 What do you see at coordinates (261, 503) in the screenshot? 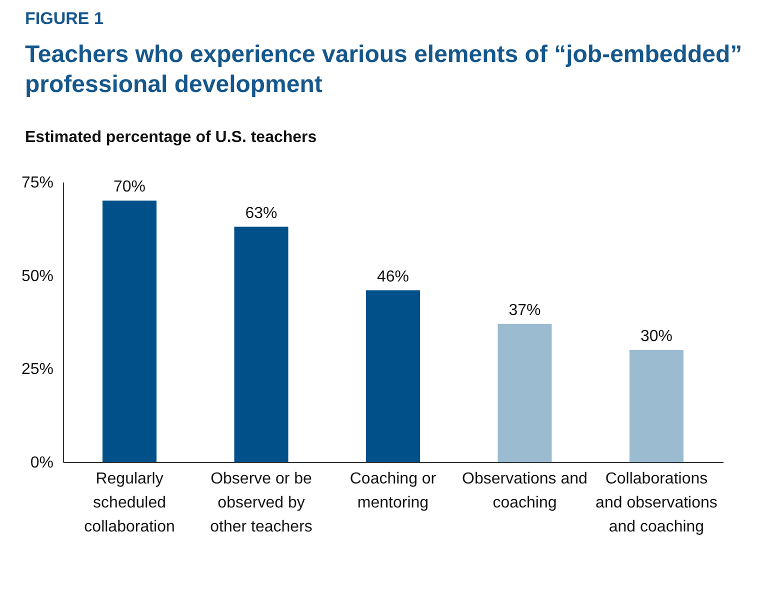
I see `x-tick-label: Observe or be observed by other teachers` at bounding box center [261, 503].